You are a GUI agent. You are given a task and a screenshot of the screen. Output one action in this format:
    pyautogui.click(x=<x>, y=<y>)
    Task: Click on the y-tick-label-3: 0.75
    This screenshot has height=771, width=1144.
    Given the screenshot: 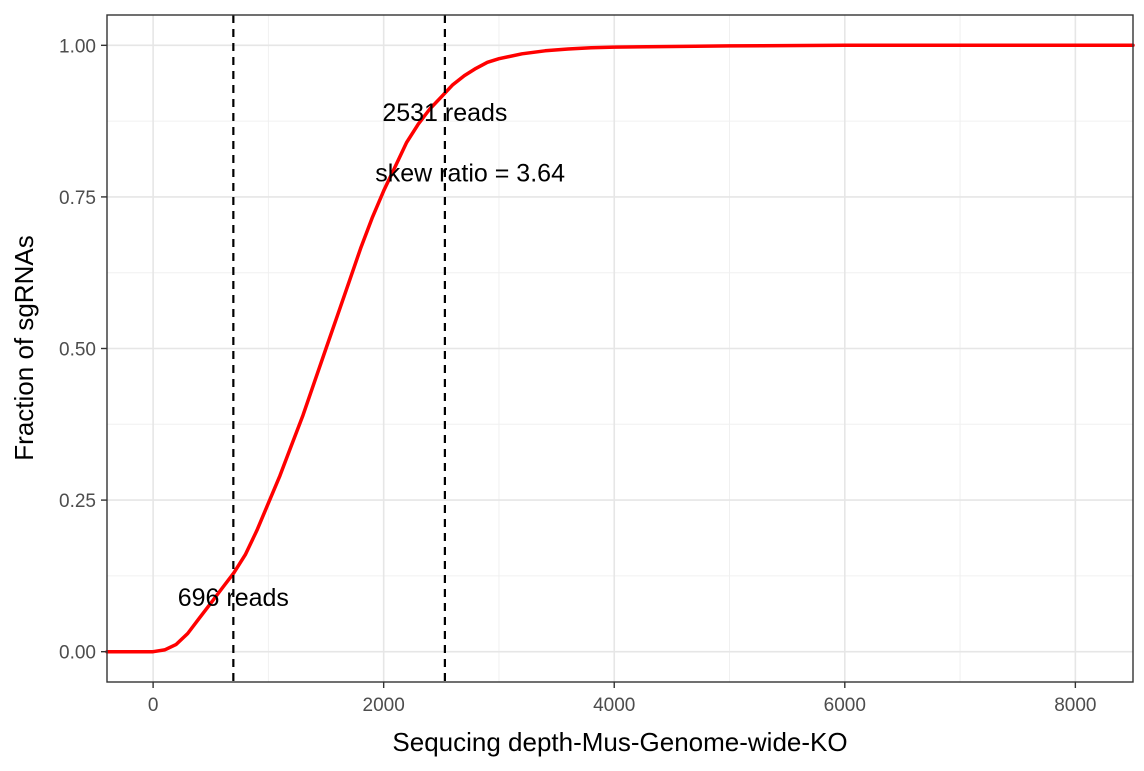 What is the action you would take?
    pyautogui.click(x=77, y=198)
    